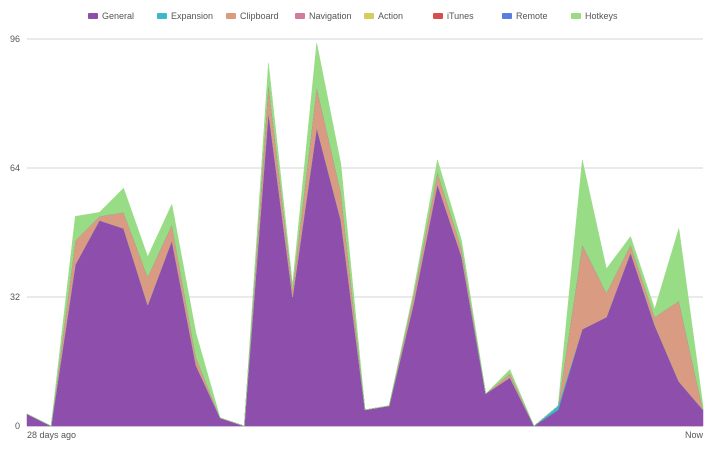 This screenshot has width=720, height=449. Describe the element at coordinates (231, 16) in the screenshot. I see `legend-swatch-clipboard` at that location.